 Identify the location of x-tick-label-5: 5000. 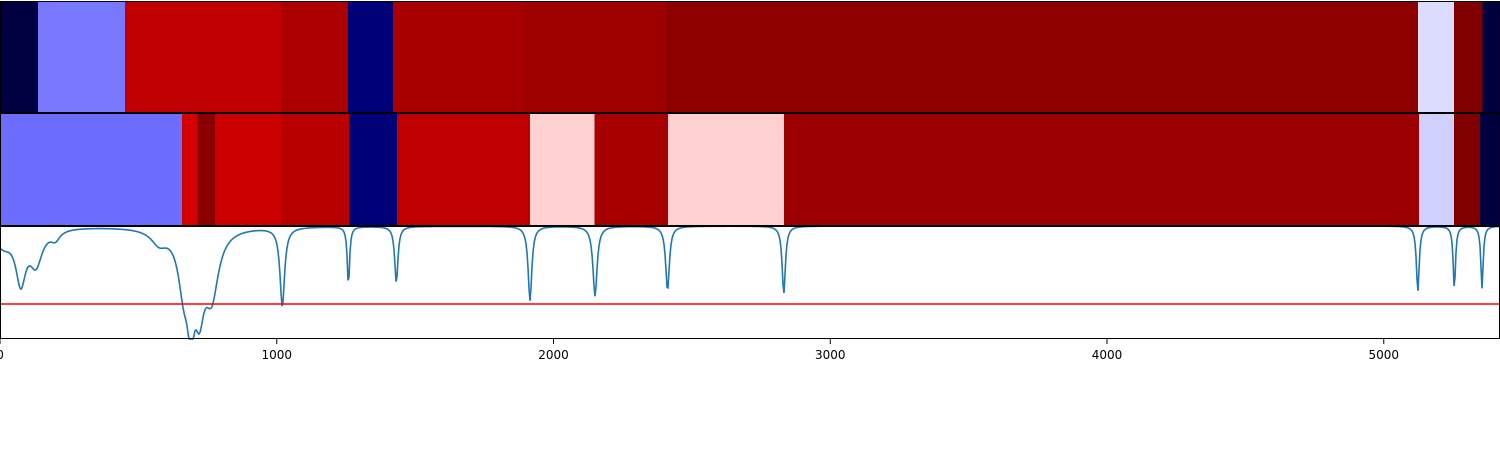
(1383, 355).